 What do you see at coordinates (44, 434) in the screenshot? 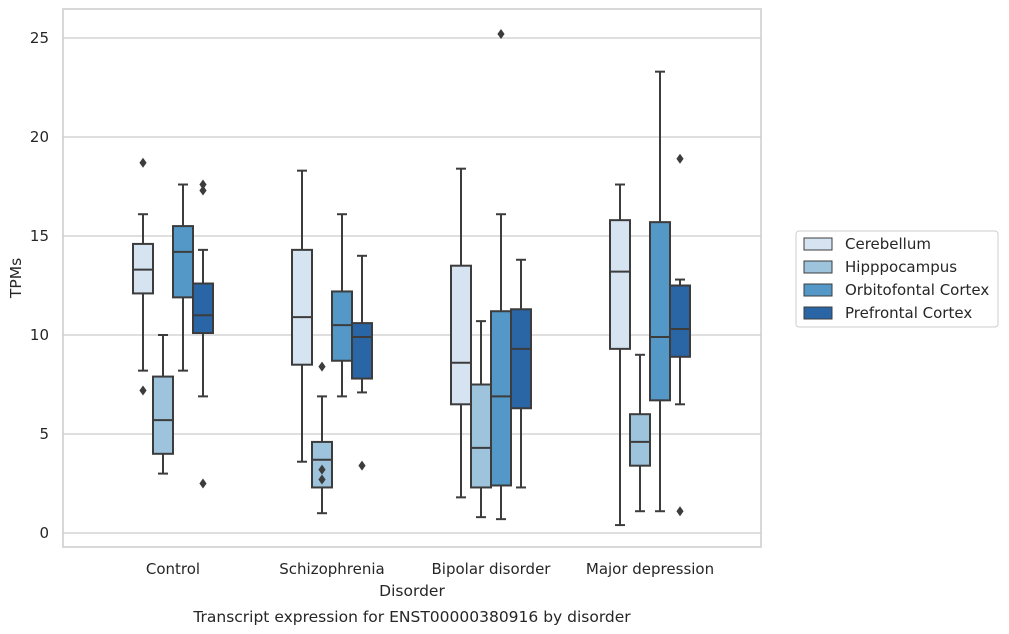
I see `y-tick-label: 5` at bounding box center [44, 434].